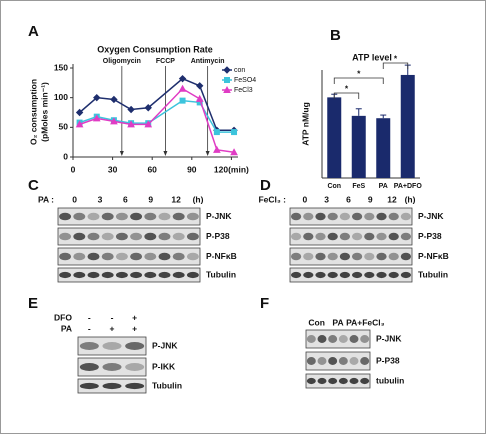  I want to click on legend-label: con, so click(239, 70).